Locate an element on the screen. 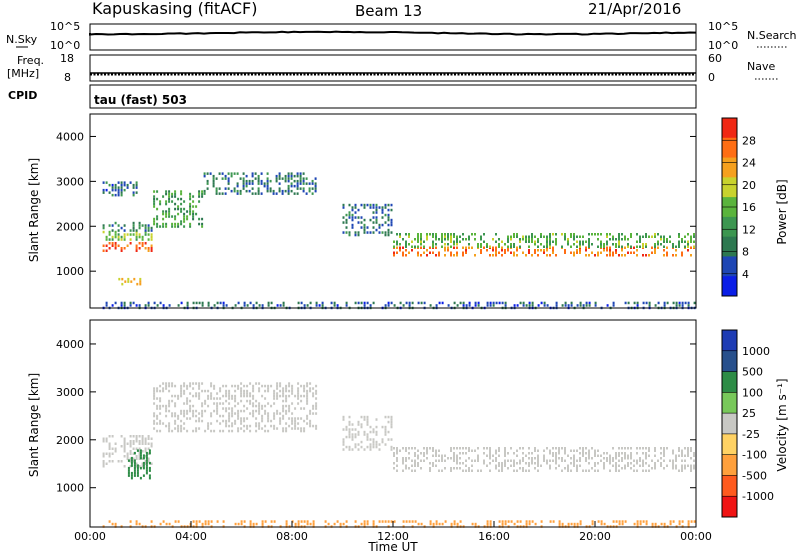 The width and height of the screenshot is (800, 554). power-ylabel: Slant Range [km] is located at coordinates (34, 210).